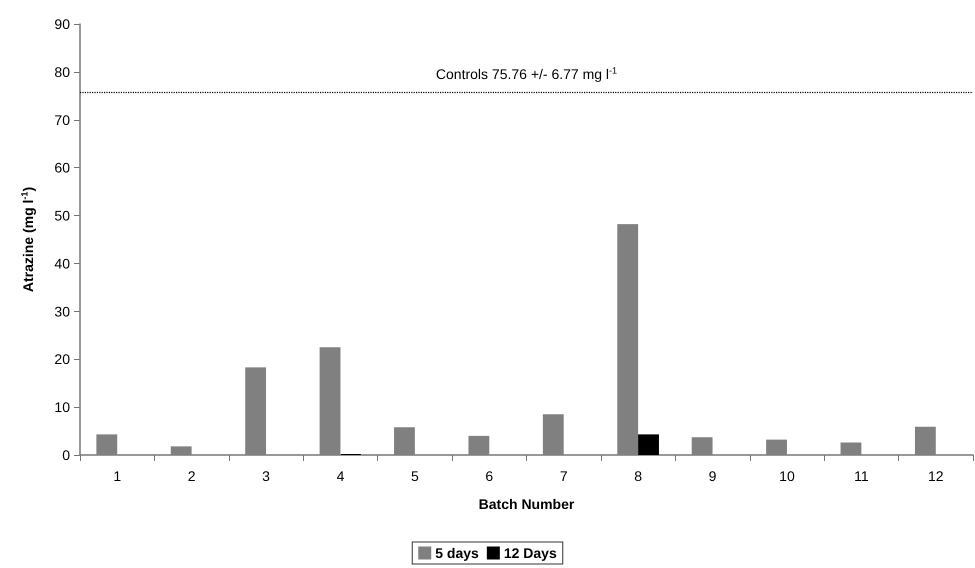  I want to click on legend-label: 5 days, so click(457, 553).